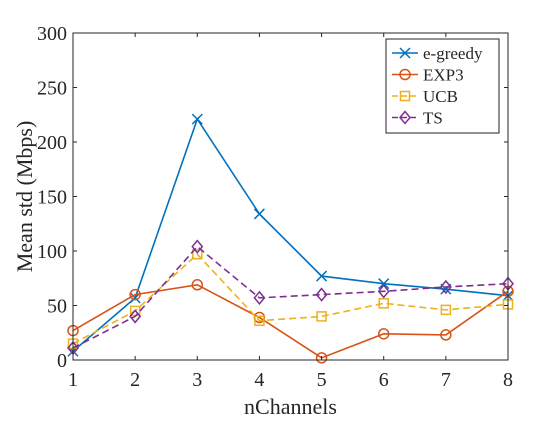  Describe the element at coordinates (259, 380) in the screenshot. I see `x-tick-label: 4` at that location.